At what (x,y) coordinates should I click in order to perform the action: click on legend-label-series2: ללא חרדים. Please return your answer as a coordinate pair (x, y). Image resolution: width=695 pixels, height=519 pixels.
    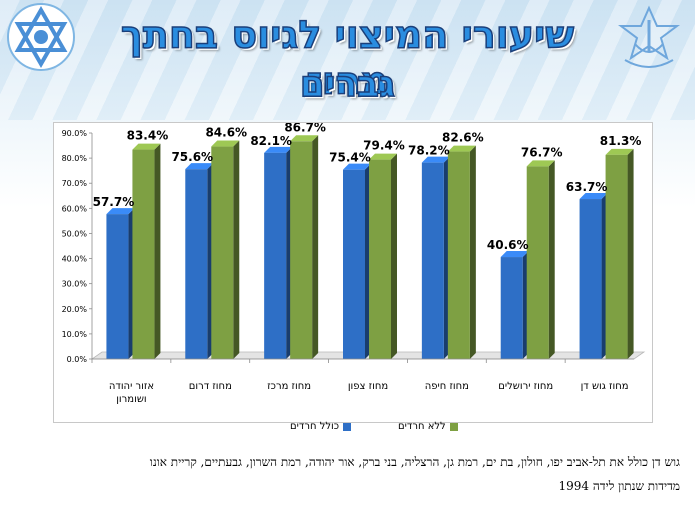
    Looking at the image, I should click on (422, 426).